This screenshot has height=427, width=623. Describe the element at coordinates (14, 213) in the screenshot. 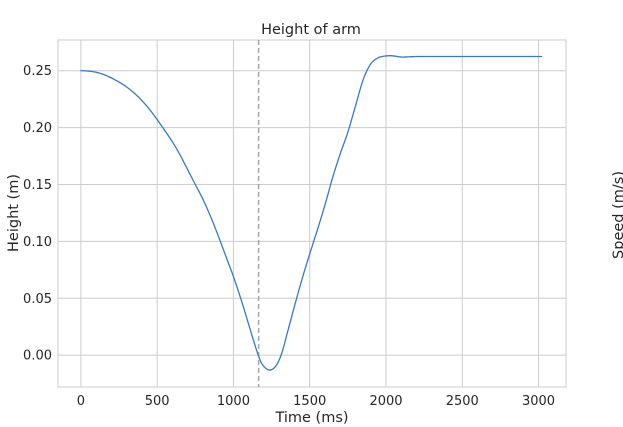

I see `y-axis-label: Height (m)` at that location.